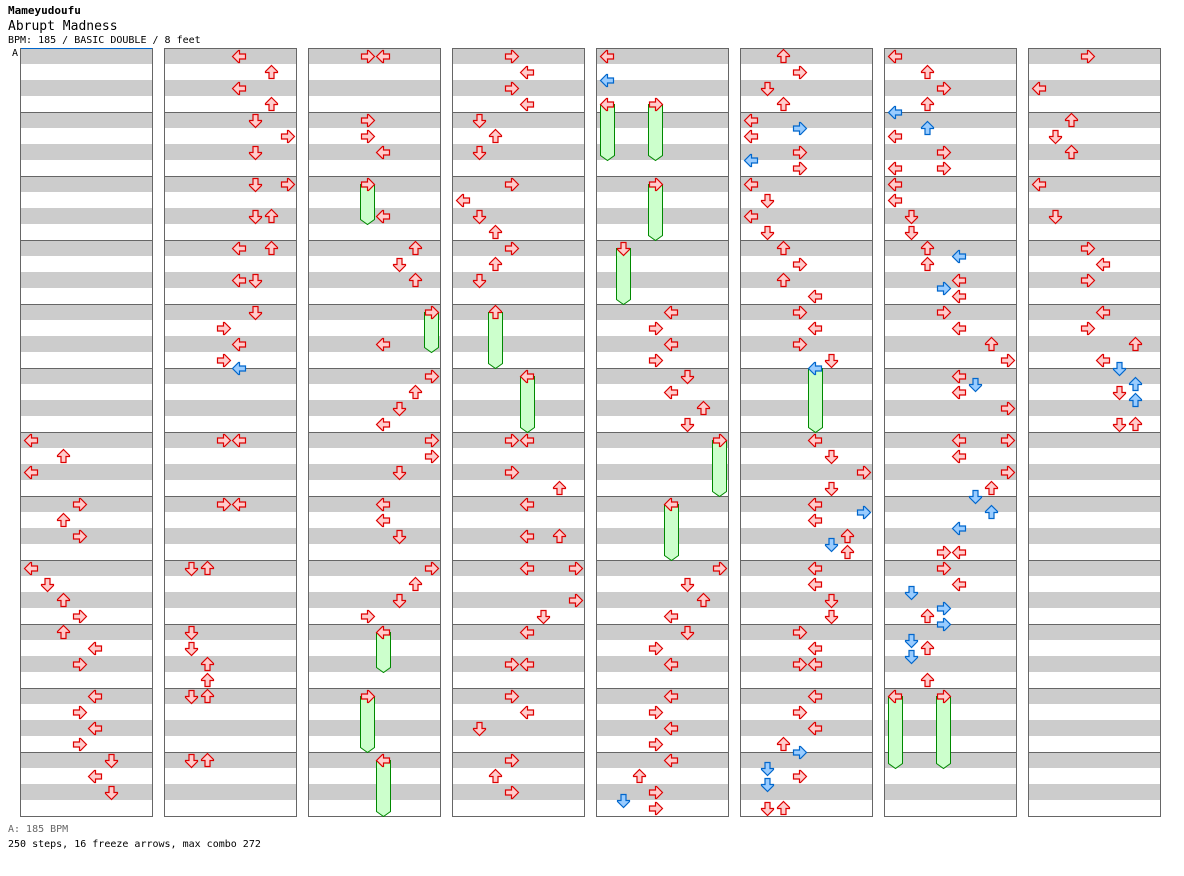 The height and width of the screenshot is (876, 1184). I want to click on bpm-info: A: 185 BPM, so click(38, 829).